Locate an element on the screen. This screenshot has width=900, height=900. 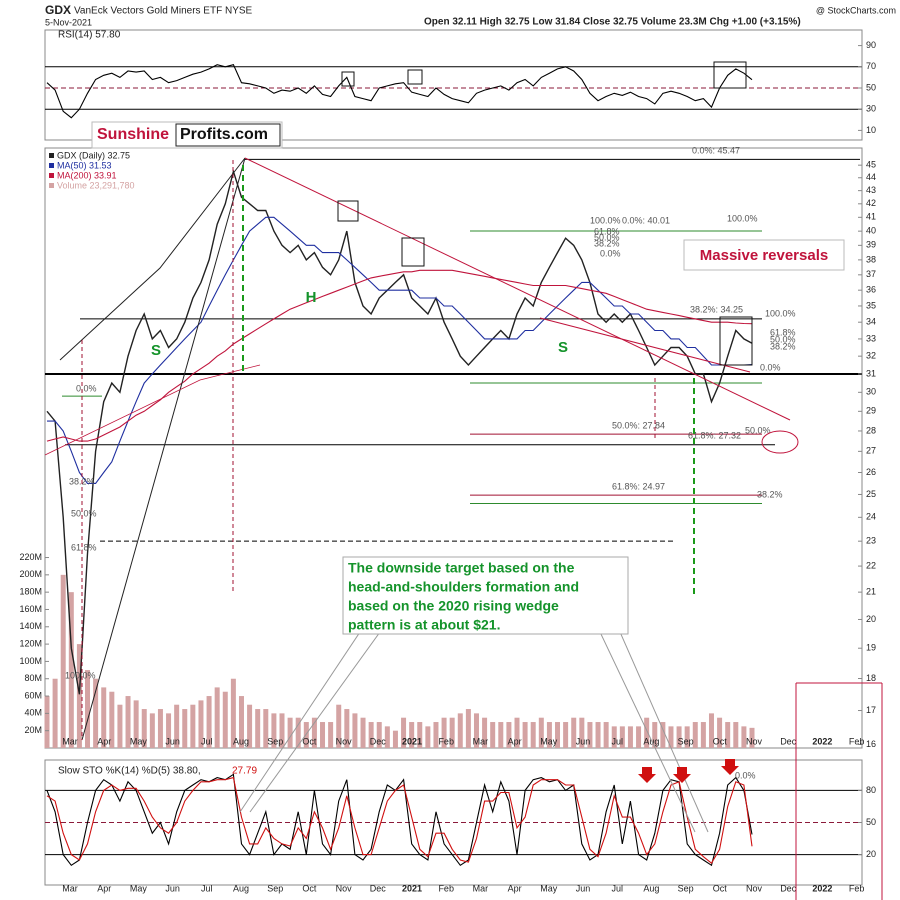
y2-tick-label: 160M is located at coordinates (30, 609).